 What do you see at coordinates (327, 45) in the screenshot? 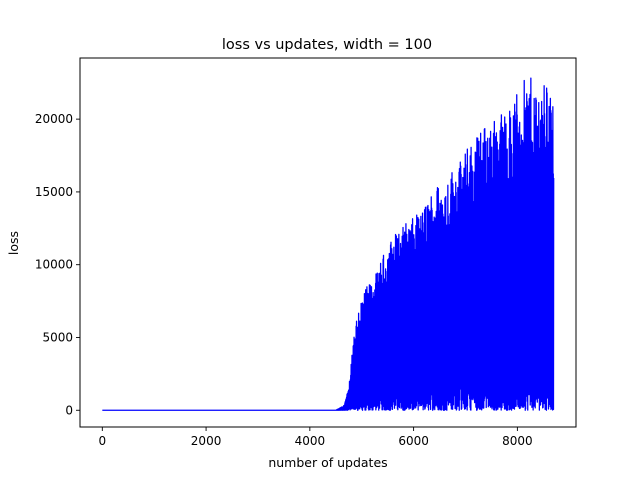
I see `chart-title: loss vs updates, width = 100` at bounding box center [327, 45].